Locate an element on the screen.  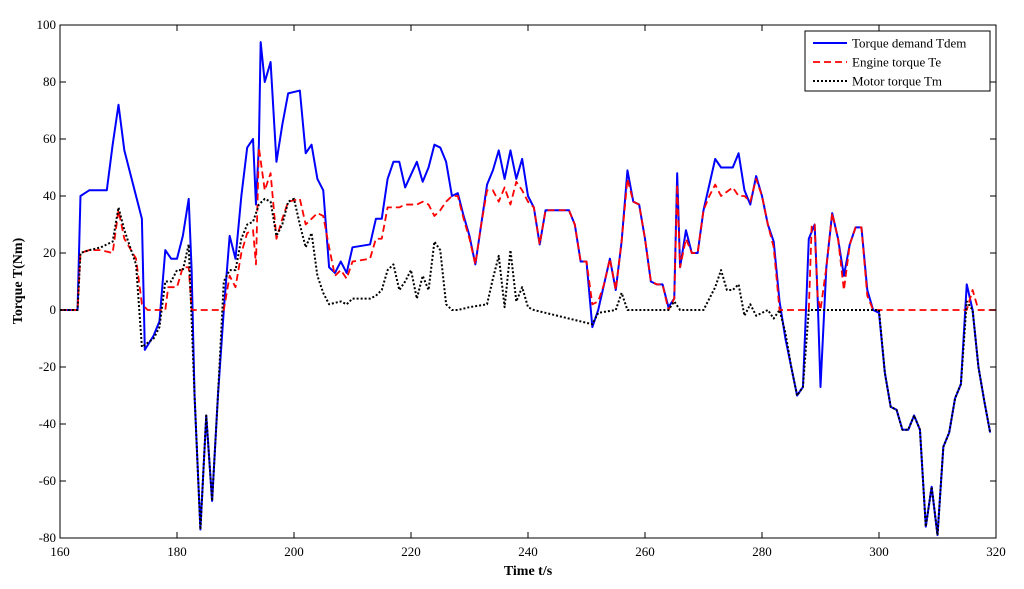
y-tick-label: 80 is located at coordinates (49, 81).